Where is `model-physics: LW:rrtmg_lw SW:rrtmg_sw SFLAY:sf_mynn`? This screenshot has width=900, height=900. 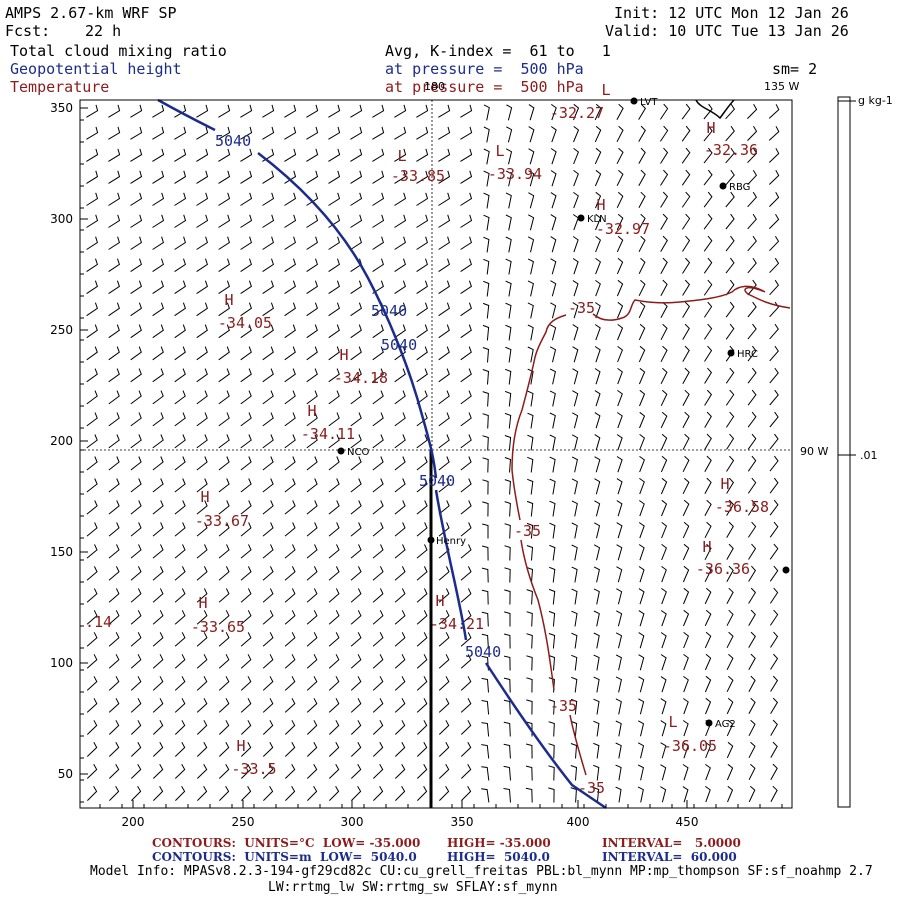 model-physics: LW:rrtmg_lw SW:rrtmg_sw SFLAY:sf_mynn is located at coordinates (413, 887).